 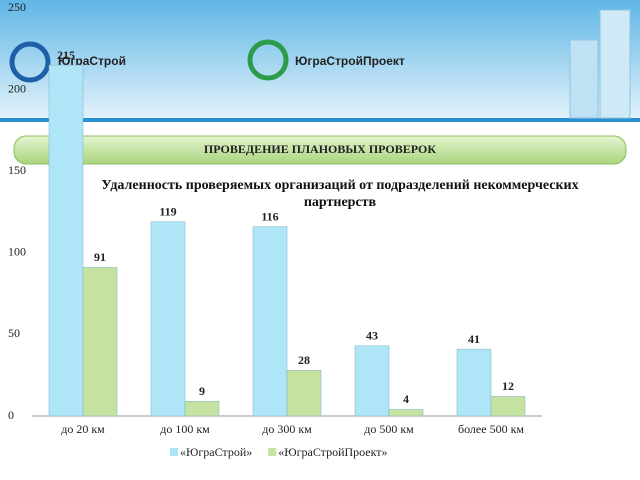 What do you see at coordinates (406, 399) in the screenshot?
I see `data-label: 4` at bounding box center [406, 399].